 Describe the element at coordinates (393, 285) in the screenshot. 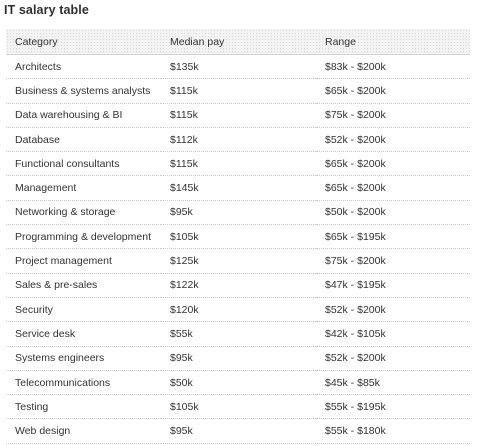

I see `range-cell: $47k - $195k` at that location.